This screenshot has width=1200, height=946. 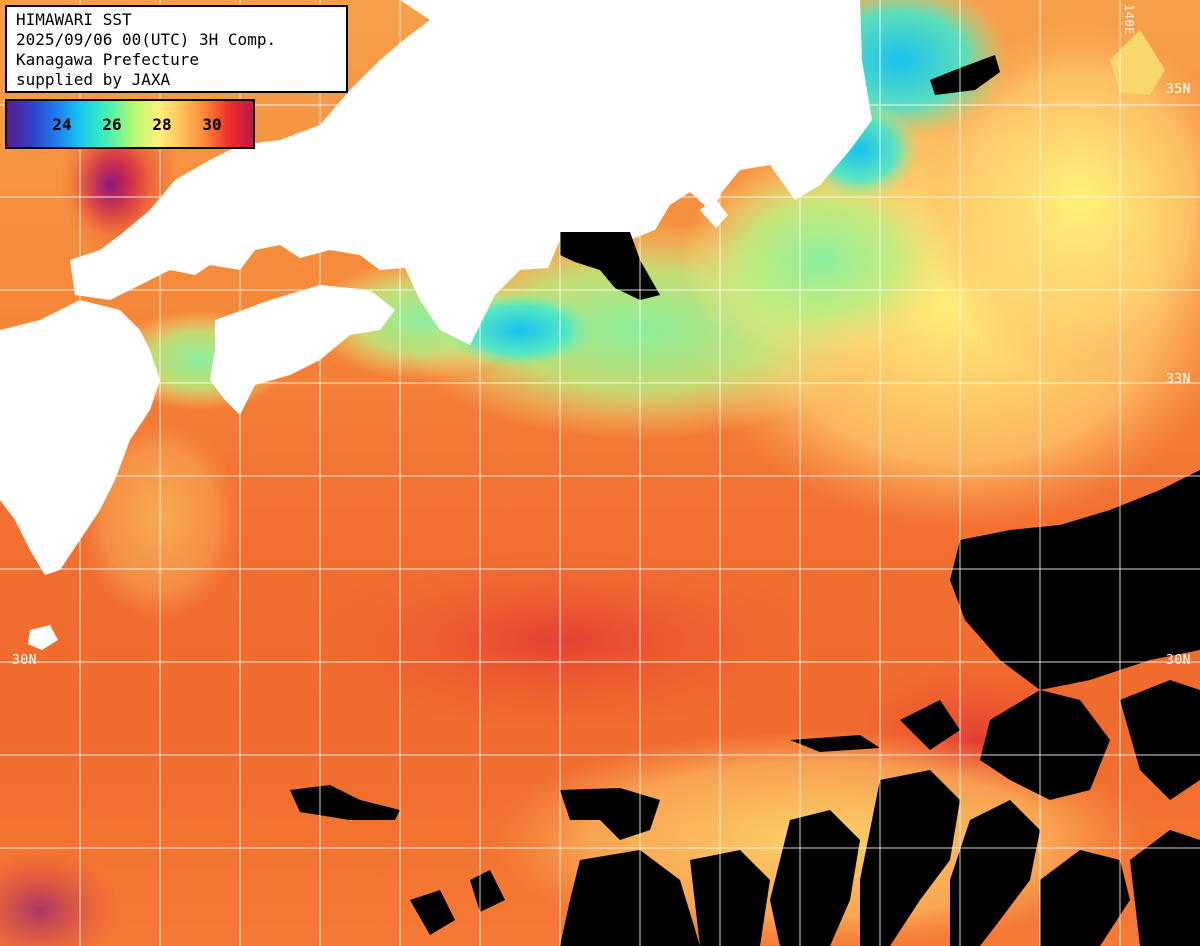 I want to click on lat-label-35n: 35N, so click(x=1178, y=89).